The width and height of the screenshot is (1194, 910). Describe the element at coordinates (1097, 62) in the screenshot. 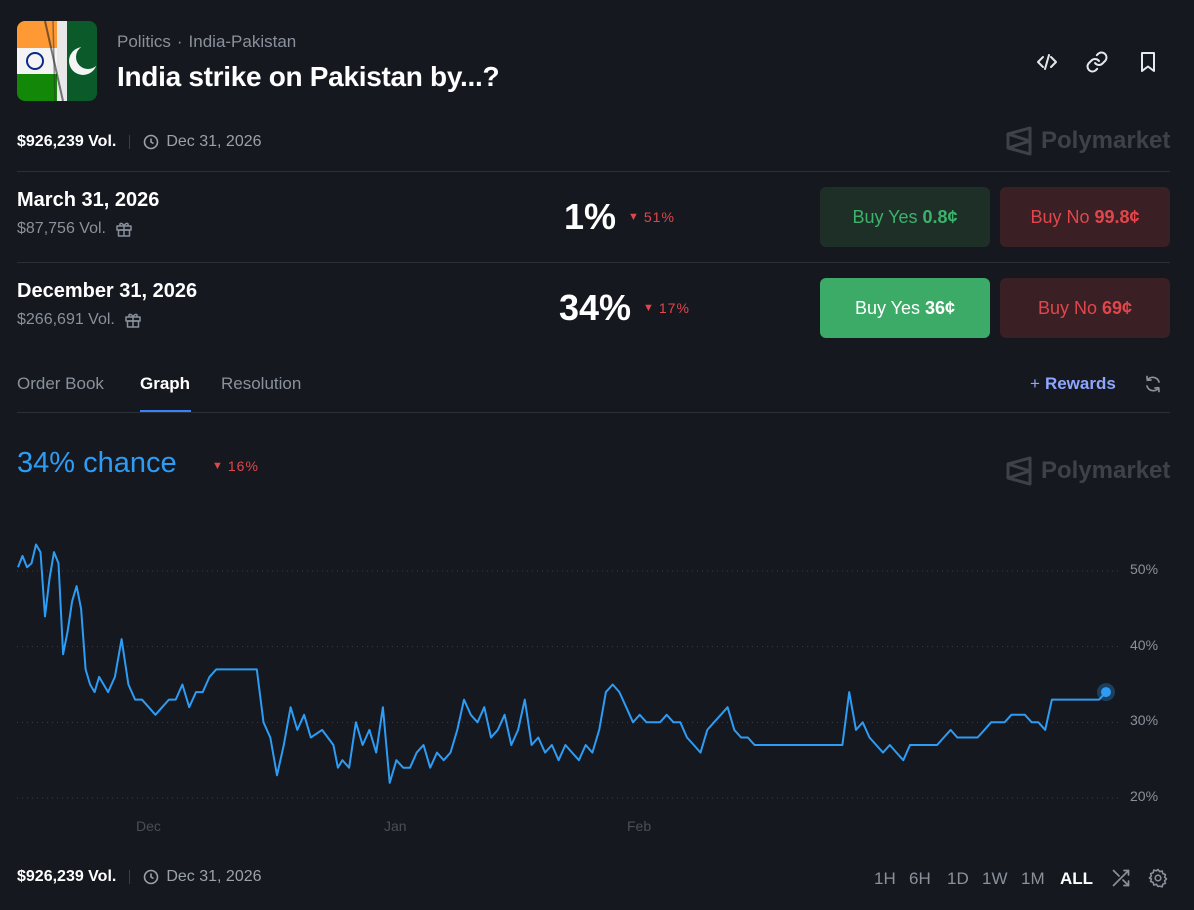

I see `link-icon` at that location.